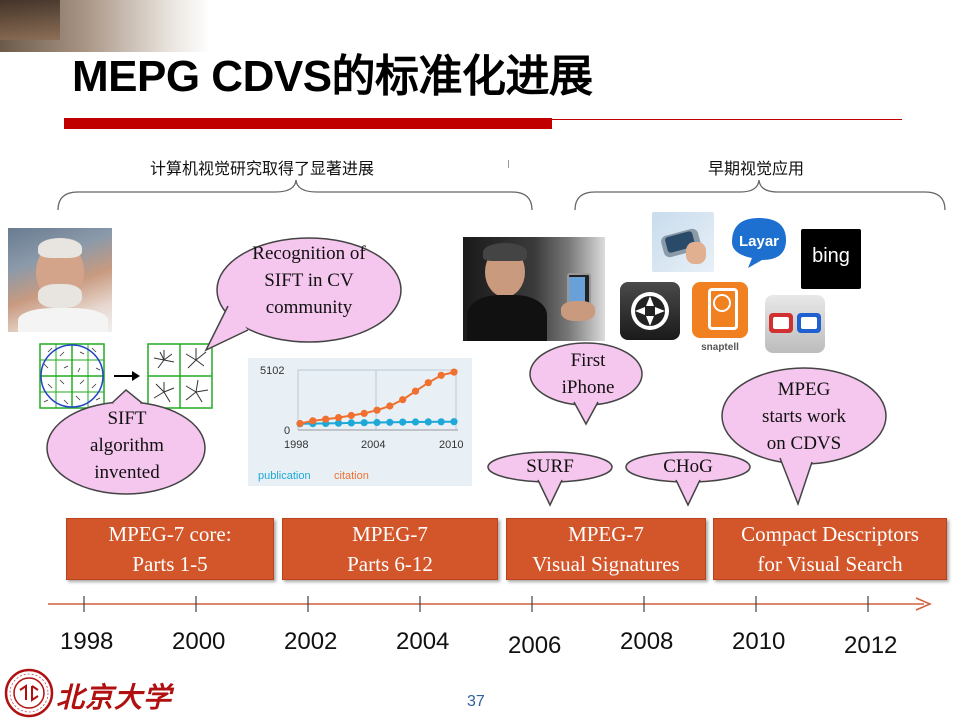  Describe the element at coordinates (727, 119) in the screenshot. I see `title-underline-thin` at that location.